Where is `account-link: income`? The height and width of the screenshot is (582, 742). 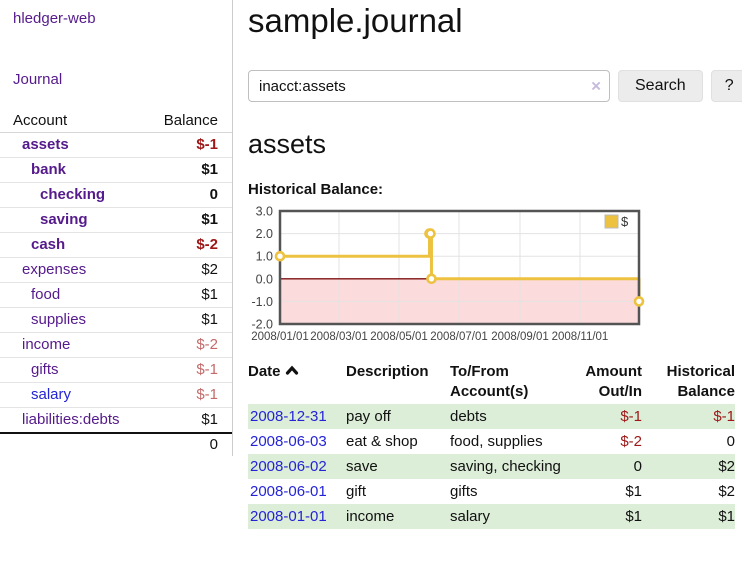 account-link: income is located at coordinates (46, 344).